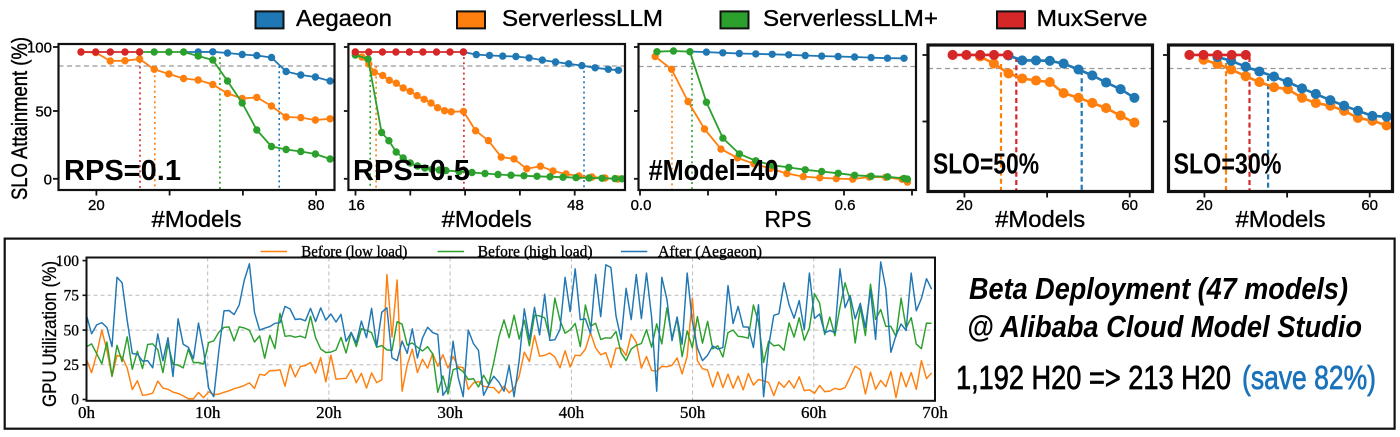 Image resolution: width=1400 pixels, height=437 pixels. What do you see at coordinates (845, 205) in the screenshot?
I see `svg-text: 0.6` at bounding box center [845, 205].